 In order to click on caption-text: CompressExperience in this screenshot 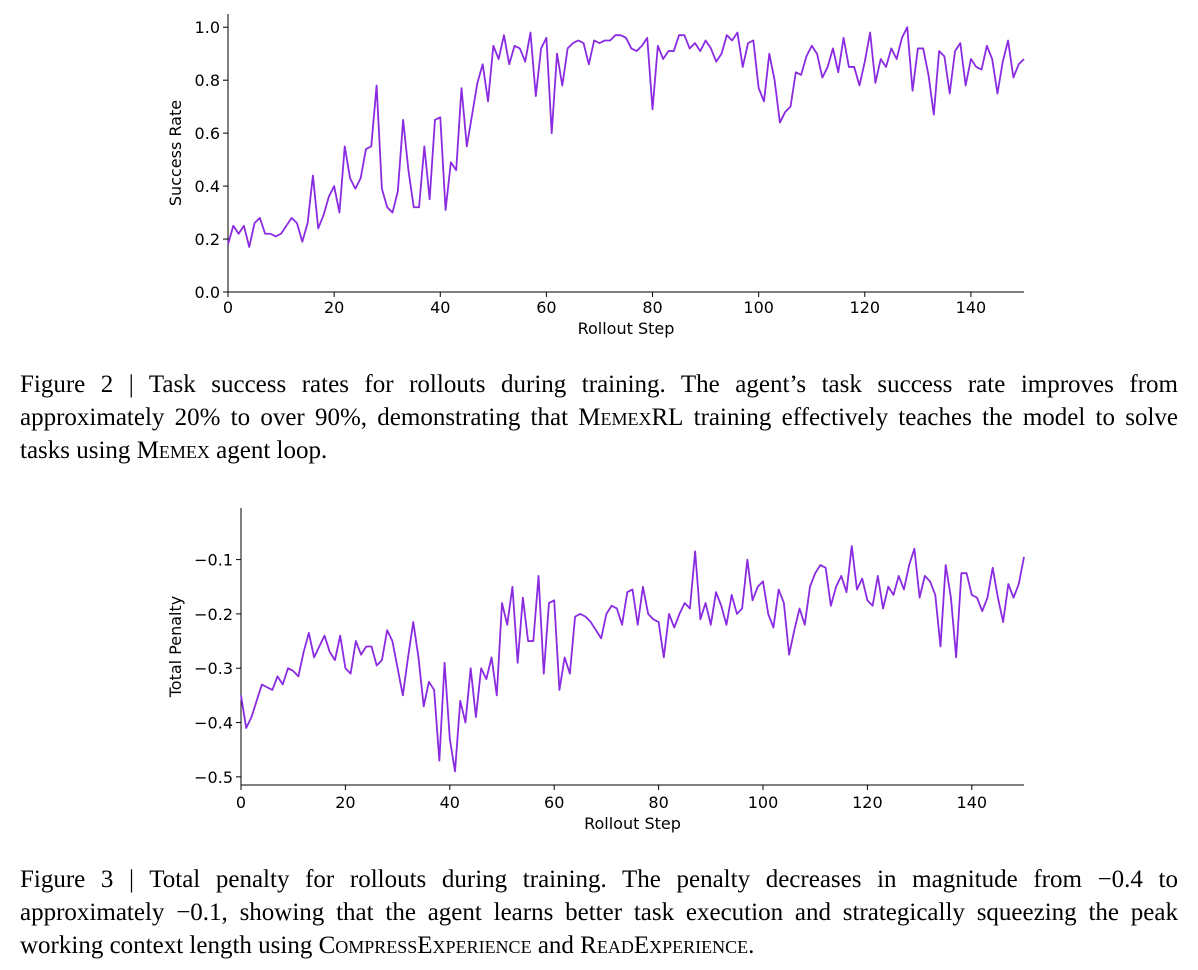, I will do `click(425, 945)`.